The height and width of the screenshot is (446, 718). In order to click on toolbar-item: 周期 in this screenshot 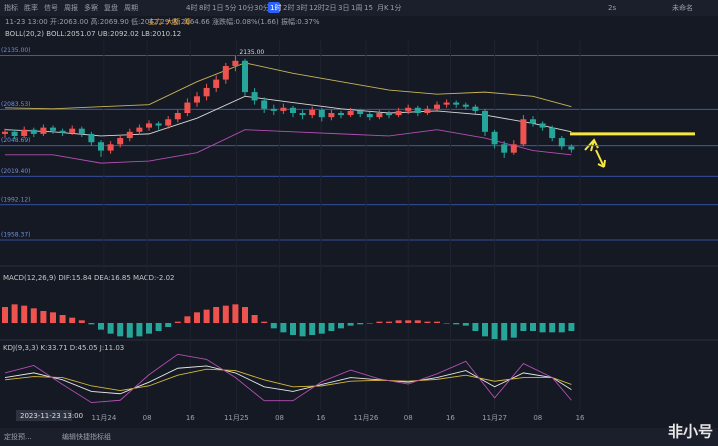, I will do `click(131, 8)`.